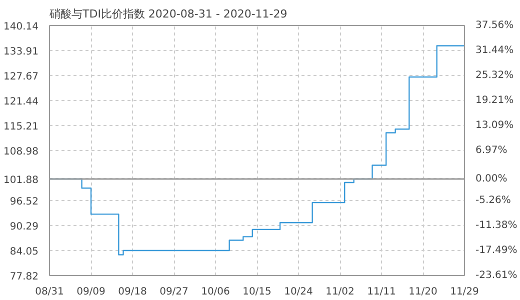  I want to click on x-tick-label: 11/20, so click(423, 292).